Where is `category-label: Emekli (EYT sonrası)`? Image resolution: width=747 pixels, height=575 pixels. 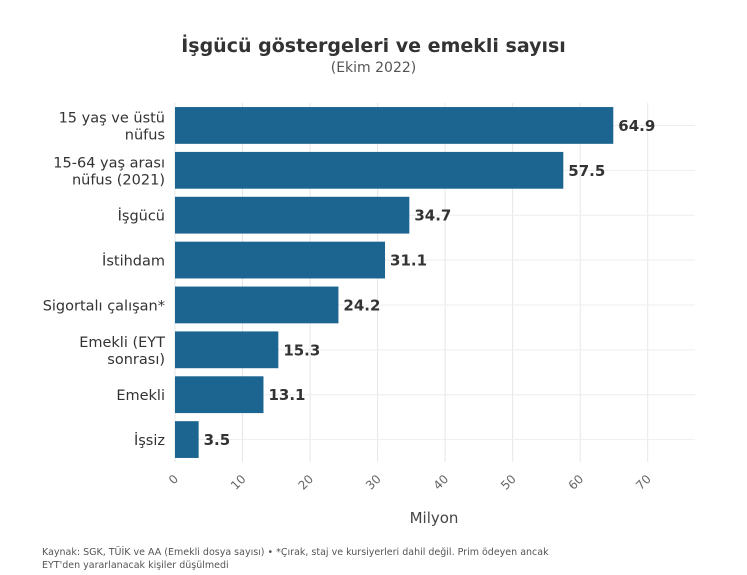 category-label: Emekli (EYT sonrası) is located at coordinates (122, 351).